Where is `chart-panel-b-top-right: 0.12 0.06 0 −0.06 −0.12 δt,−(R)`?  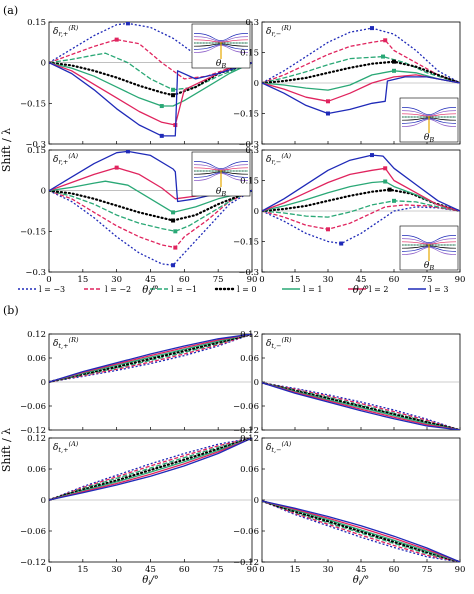 chart-panel-b-top-right: 0.12 0.06 0 −0.06 −0.12 δt,−(R) is located at coordinates (347, 383).